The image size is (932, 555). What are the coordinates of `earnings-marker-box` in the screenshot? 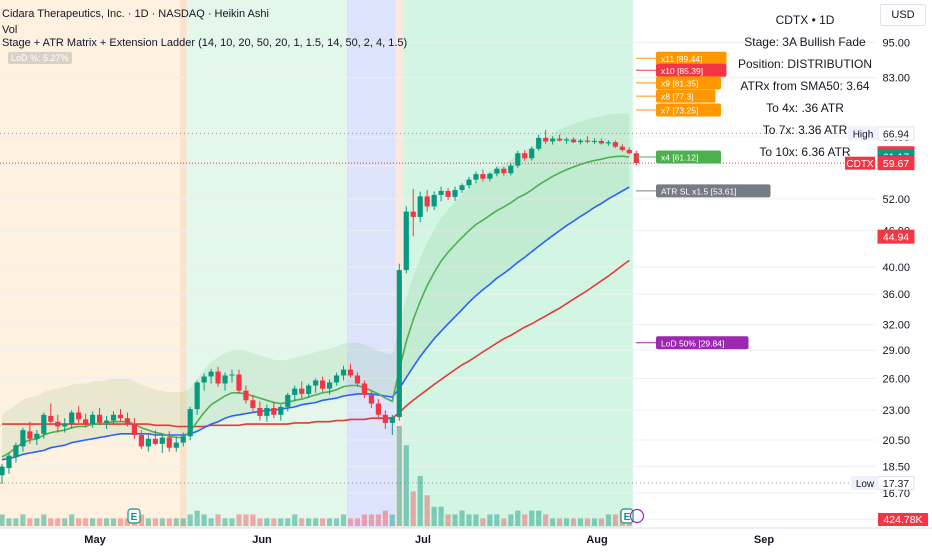 It's located at (627, 516).